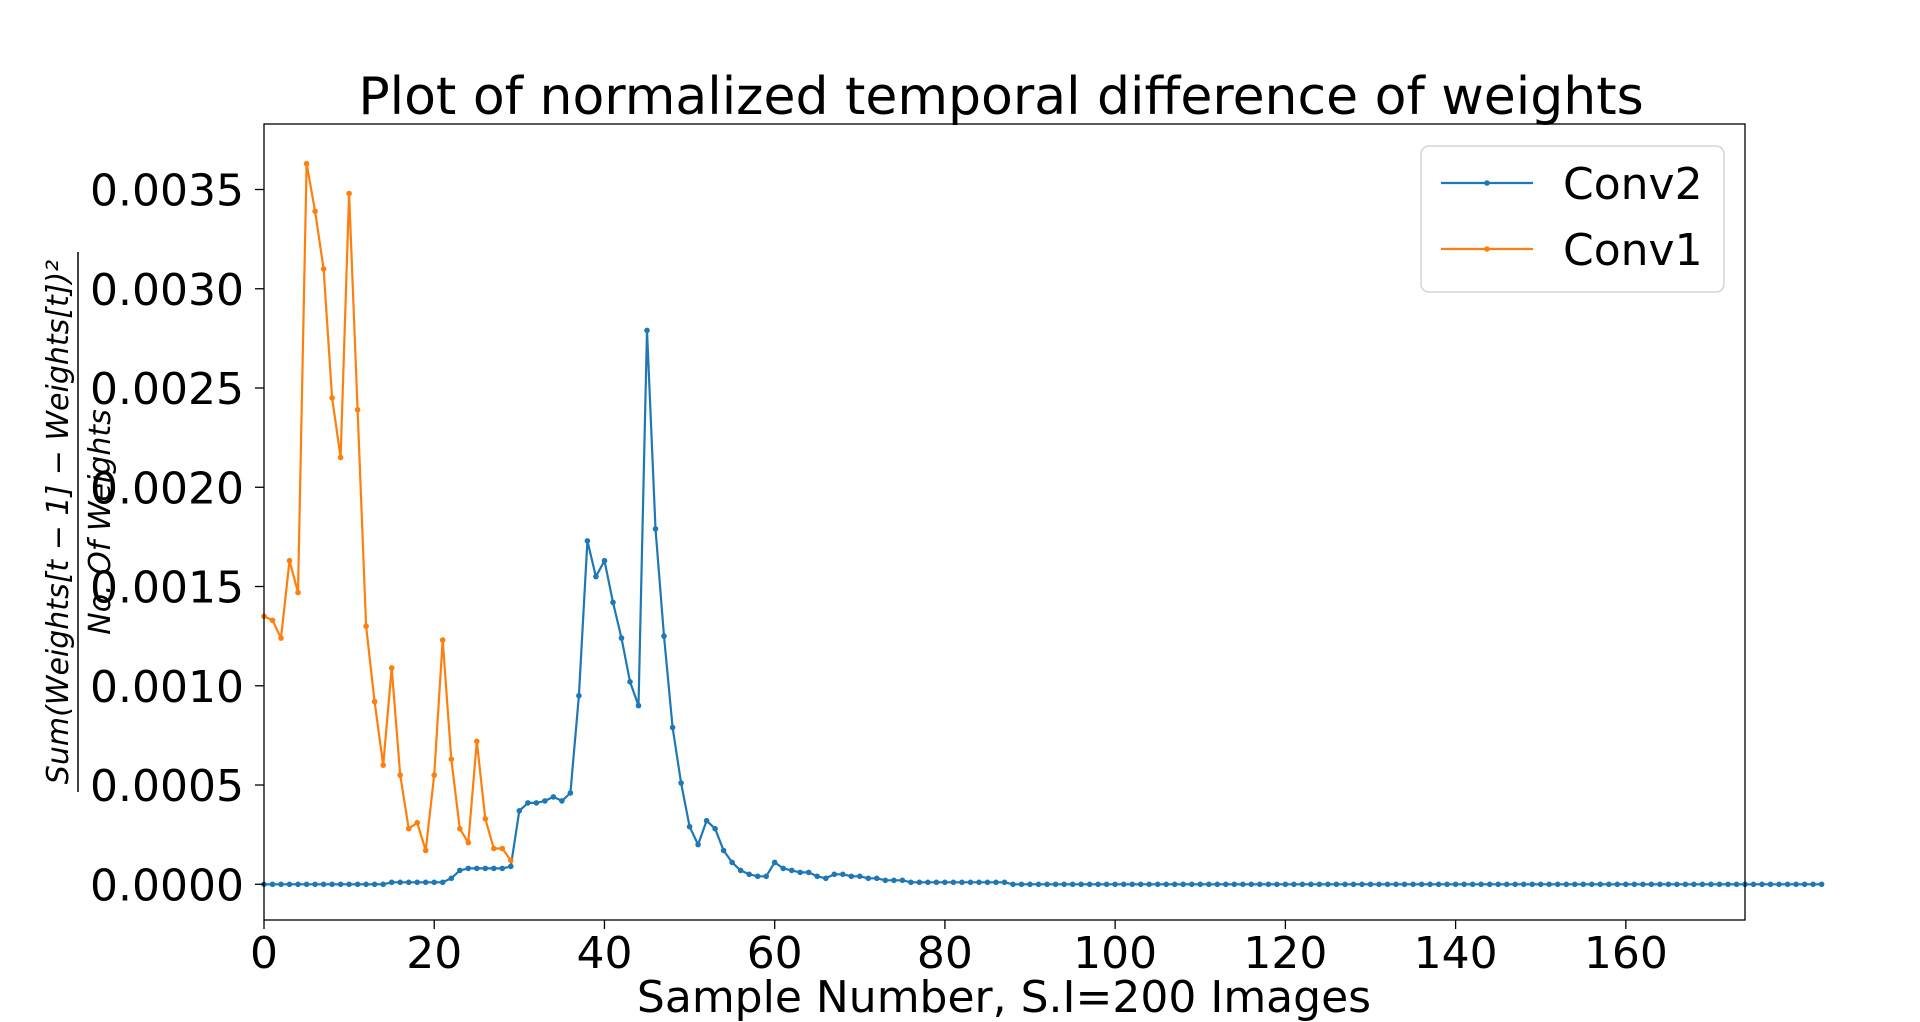 The height and width of the screenshot is (1022, 1920). Describe the element at coordinates (167, 687) in the screenshot. I see `y-tick-label: 0.0010` at that location.